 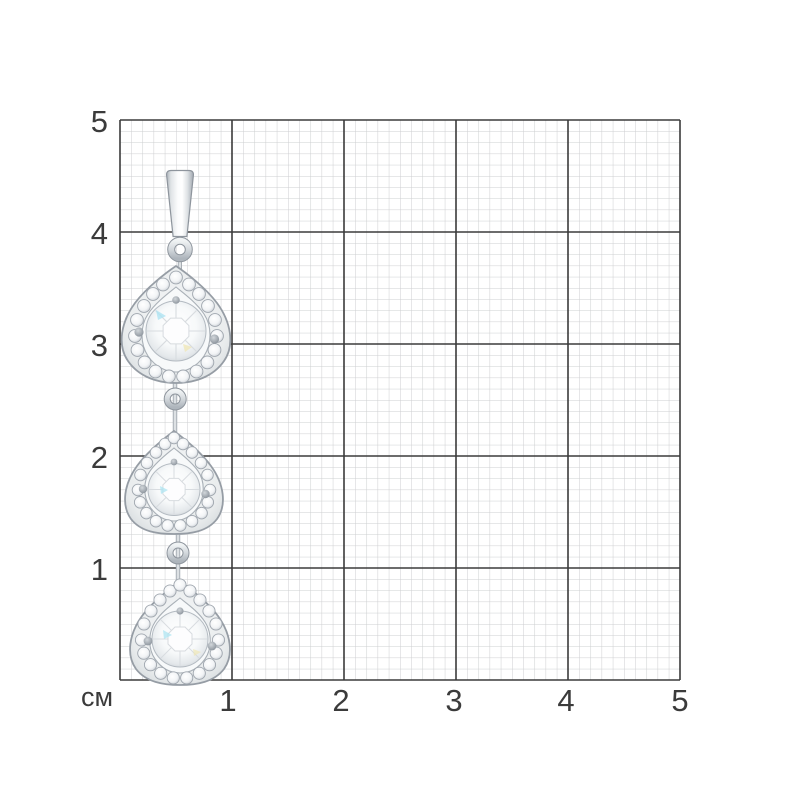 I want to click on x-axis-tick: 3, so click(x=453, y=700).